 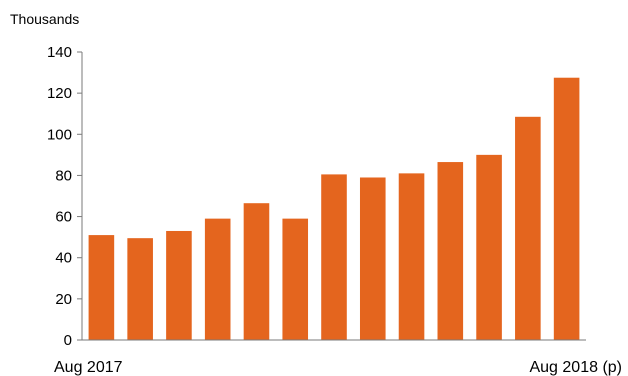 What do you see at coordinates (64, 196) in the screenshot?
I see `y-axis-ticks: 0 20 40 60 80 100 120 140` at bounding box center [64, 196].